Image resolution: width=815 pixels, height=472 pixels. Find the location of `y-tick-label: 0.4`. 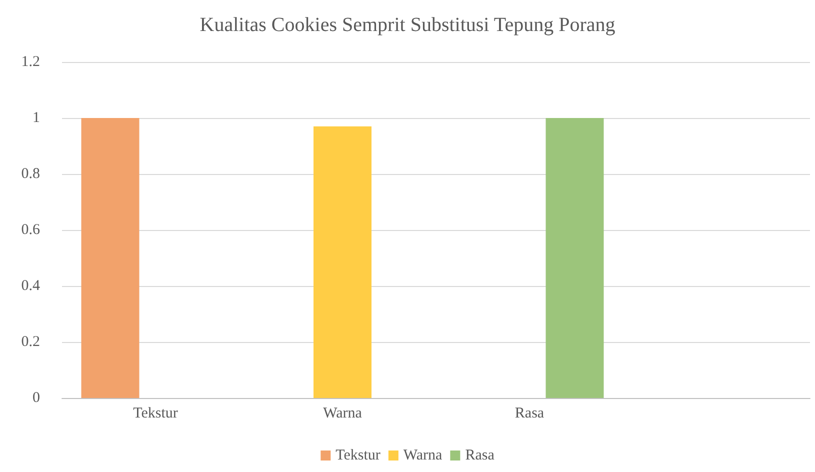

y-tick-label: 0.4 is located at coordinates (30, 286).